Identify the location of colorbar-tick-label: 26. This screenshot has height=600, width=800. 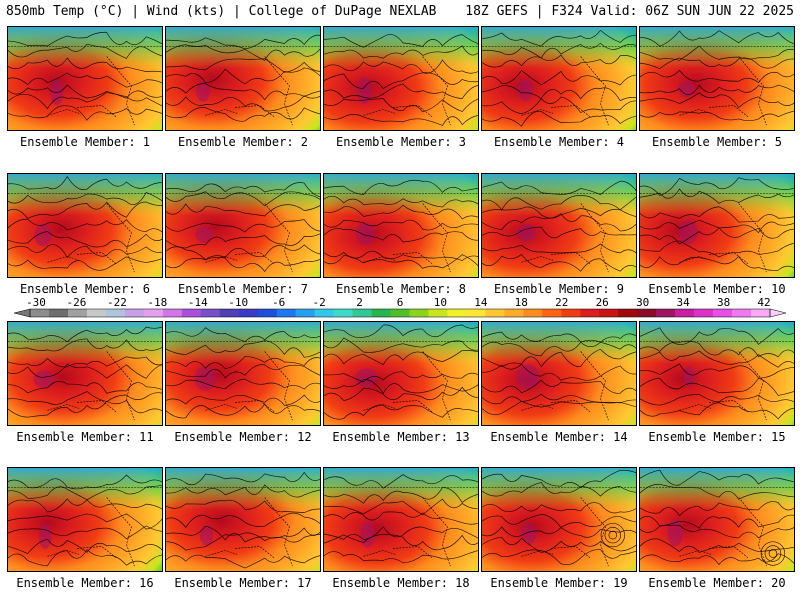
(602, 302).